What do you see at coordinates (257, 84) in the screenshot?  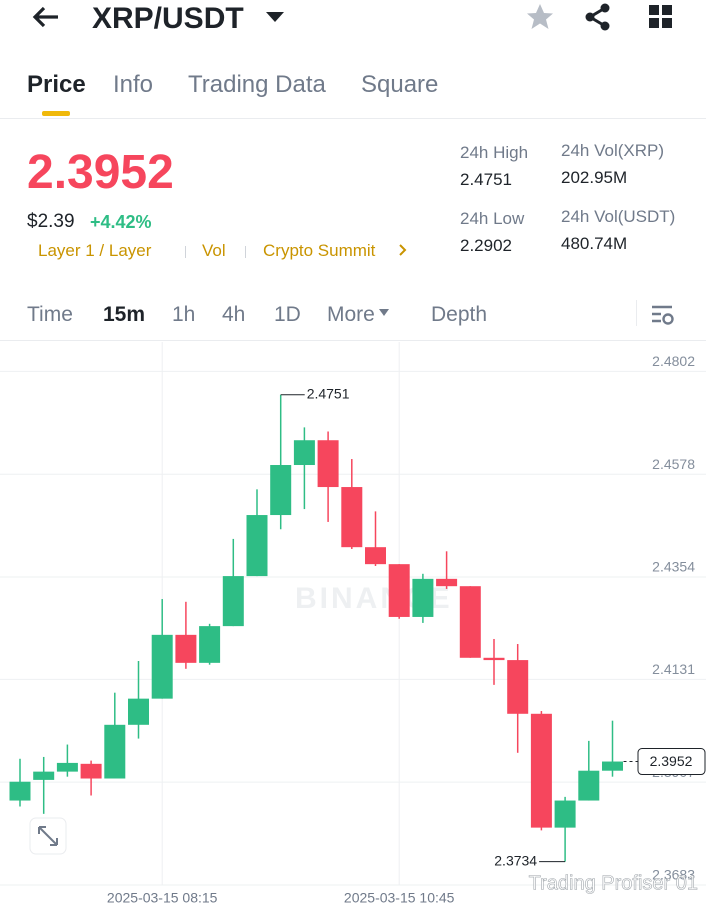 I see `tab: Trading Data` at bounding box center [257, 84].